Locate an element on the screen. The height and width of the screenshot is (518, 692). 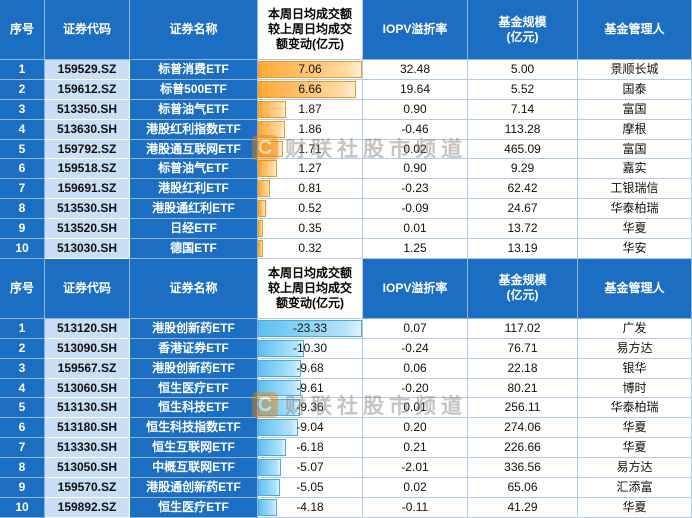
name-cell: 恒生医疗ETF is located at coordinates (194, 507).